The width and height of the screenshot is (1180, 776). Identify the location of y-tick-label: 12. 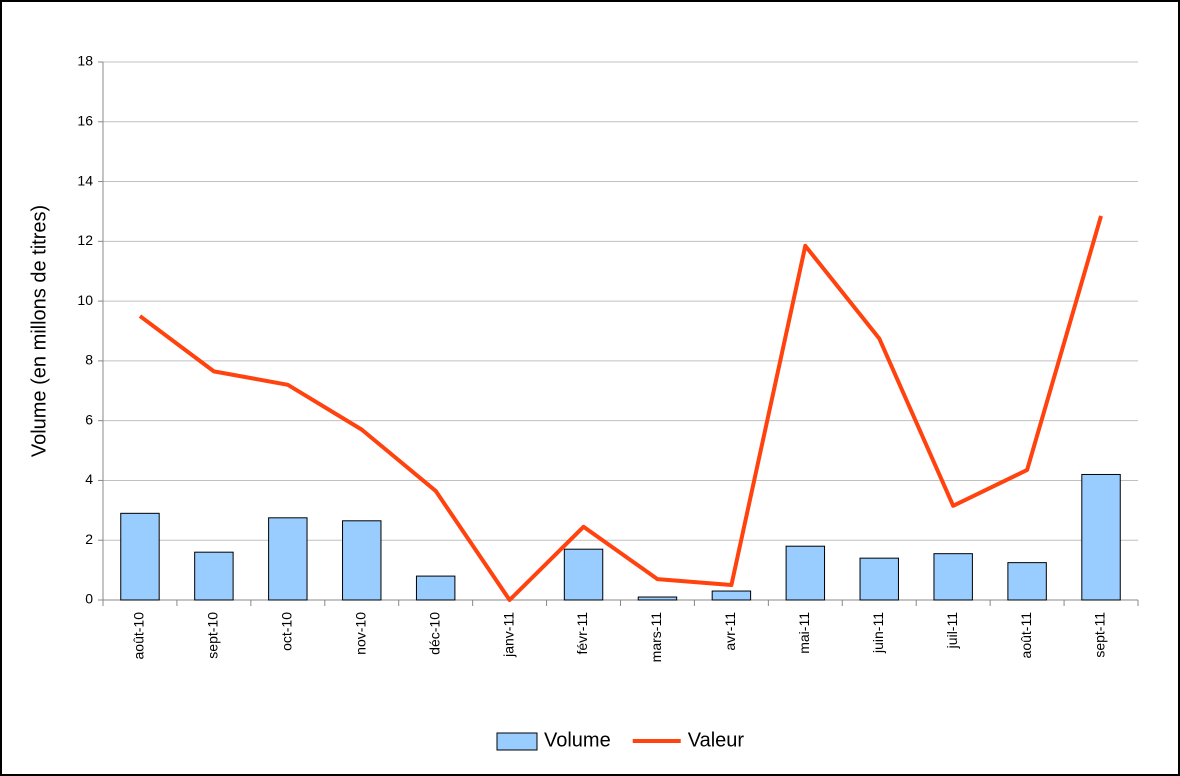
(85, 240).